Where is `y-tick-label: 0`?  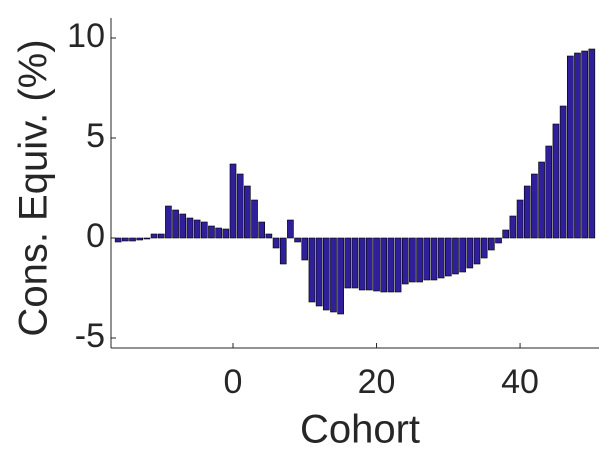
y-tick-label: 0 is located at coordinates (95, 236).